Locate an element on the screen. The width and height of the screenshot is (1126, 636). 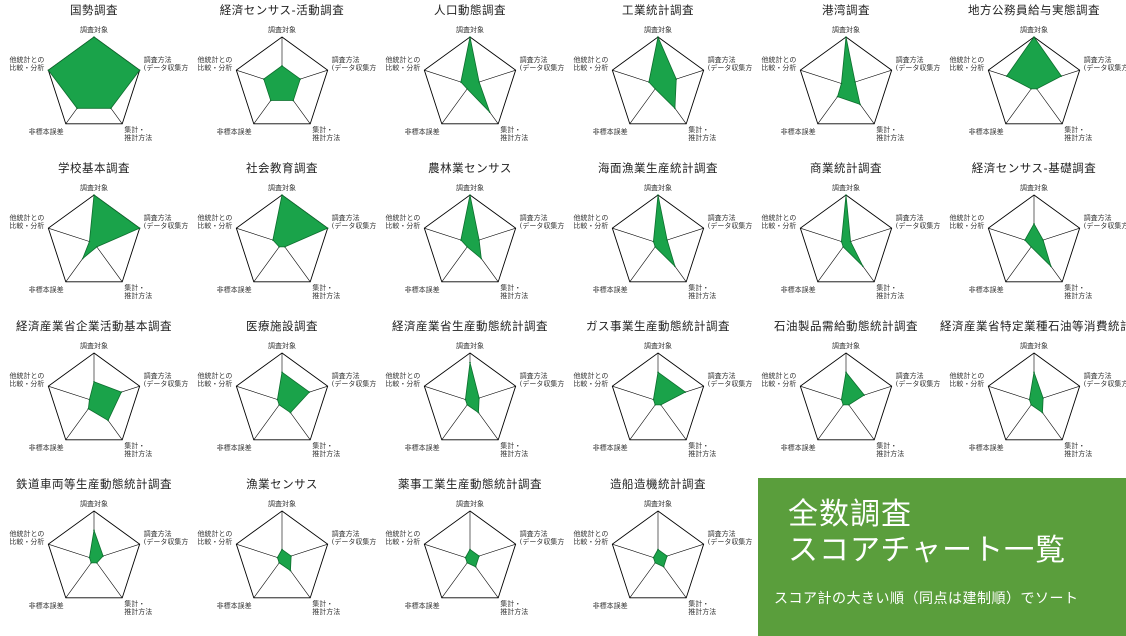
chart-title: 社会教育調査 is located at coordinates (282, 168).